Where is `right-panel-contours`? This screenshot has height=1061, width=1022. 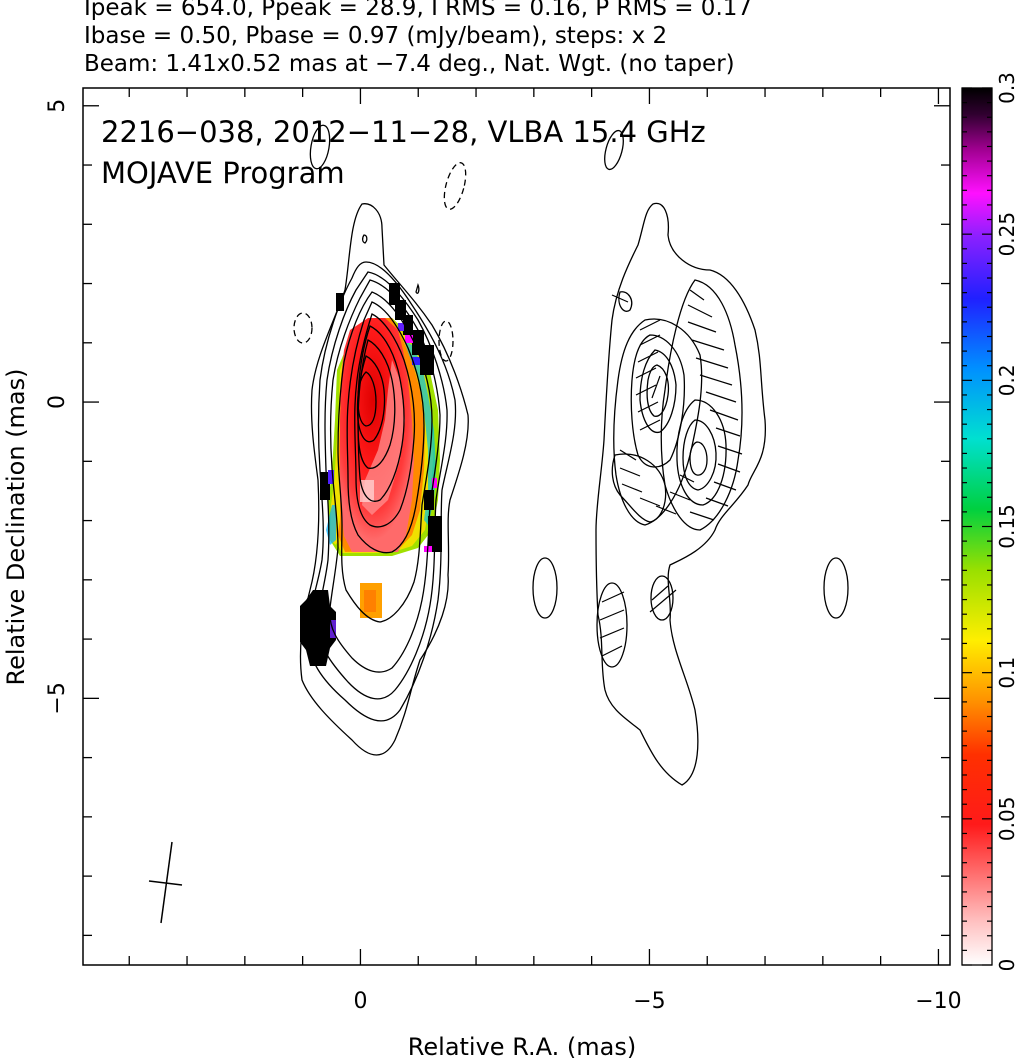
right-panel-contours is located at coordinates (680, 494).